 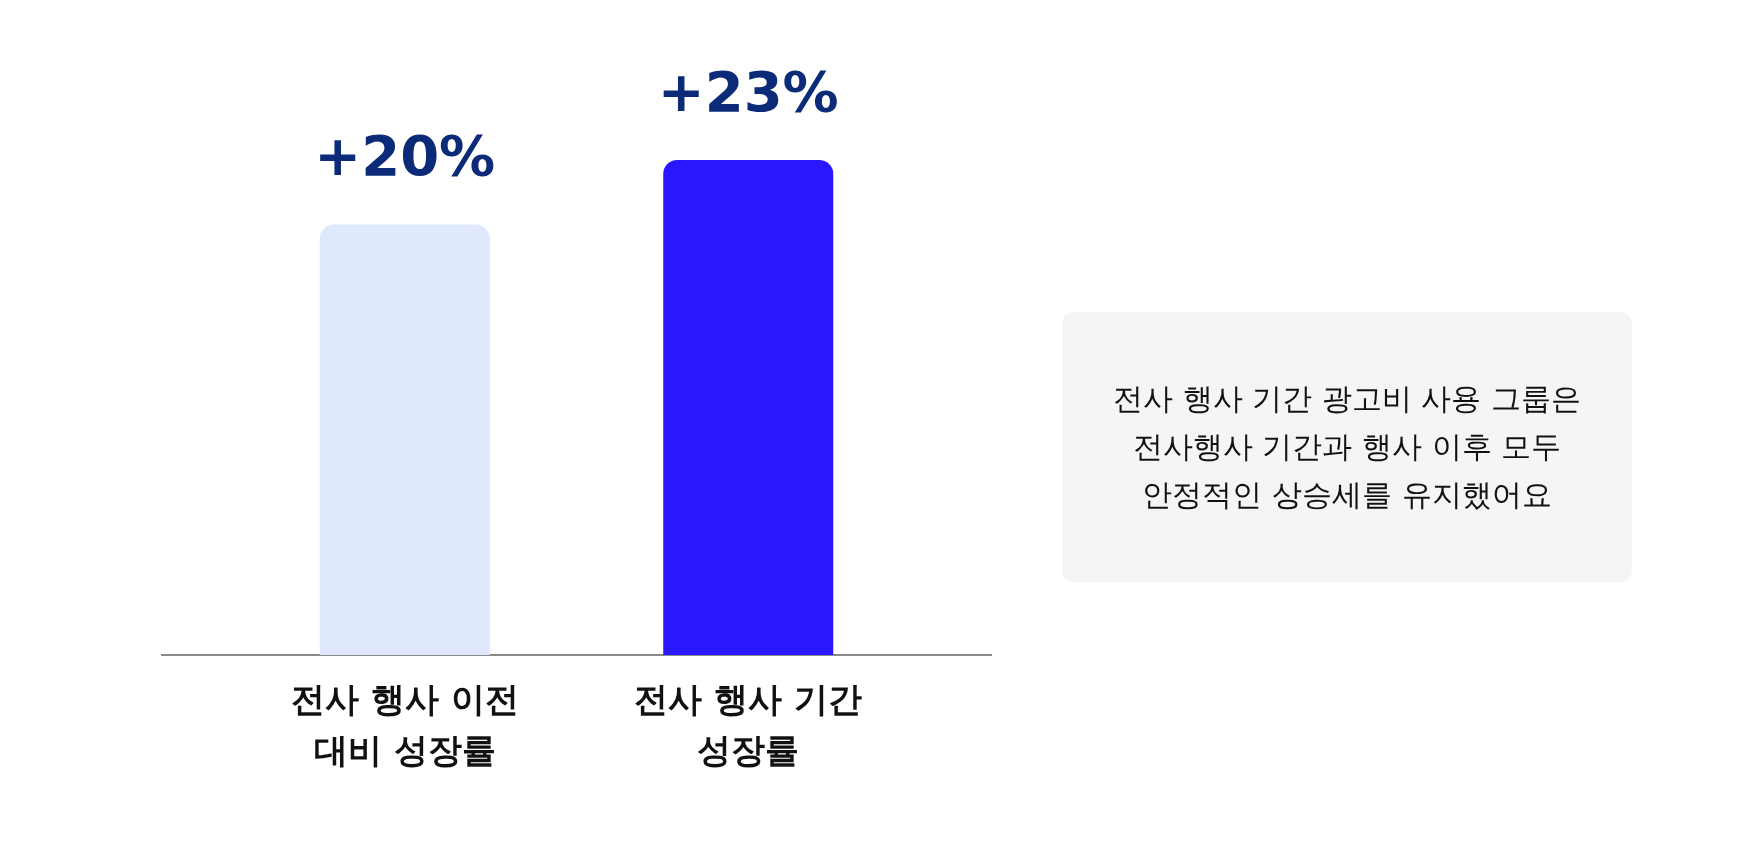 I want to click on note-card: 전사 행사 기간 광고비 사용 그룹은 전사행사 기간과 행사 이후 모두 안정적인 상승세를 유지했어요, so click(x=1347, y=447).